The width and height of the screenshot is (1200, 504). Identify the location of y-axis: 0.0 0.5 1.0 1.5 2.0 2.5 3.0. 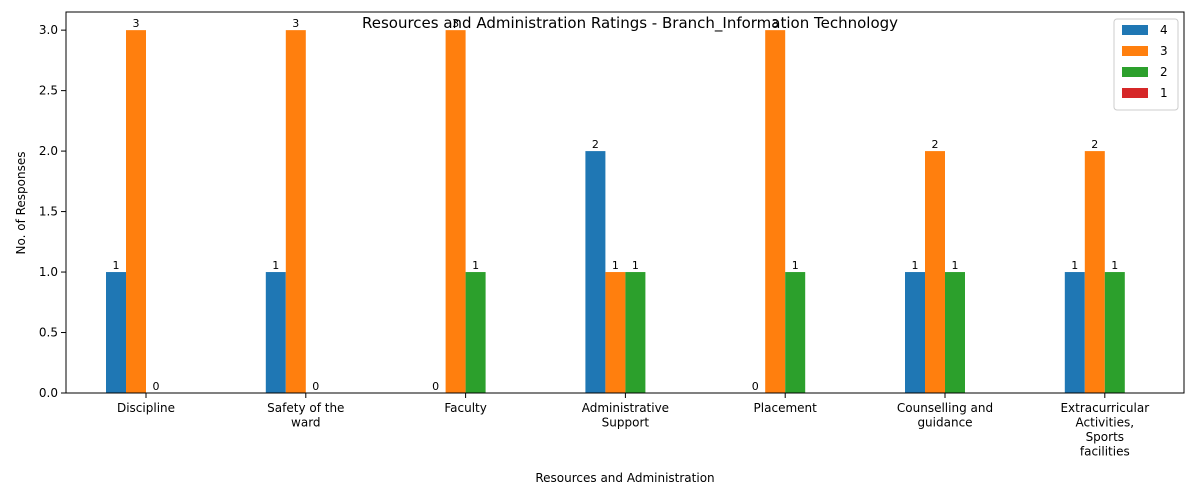
(52, 211).